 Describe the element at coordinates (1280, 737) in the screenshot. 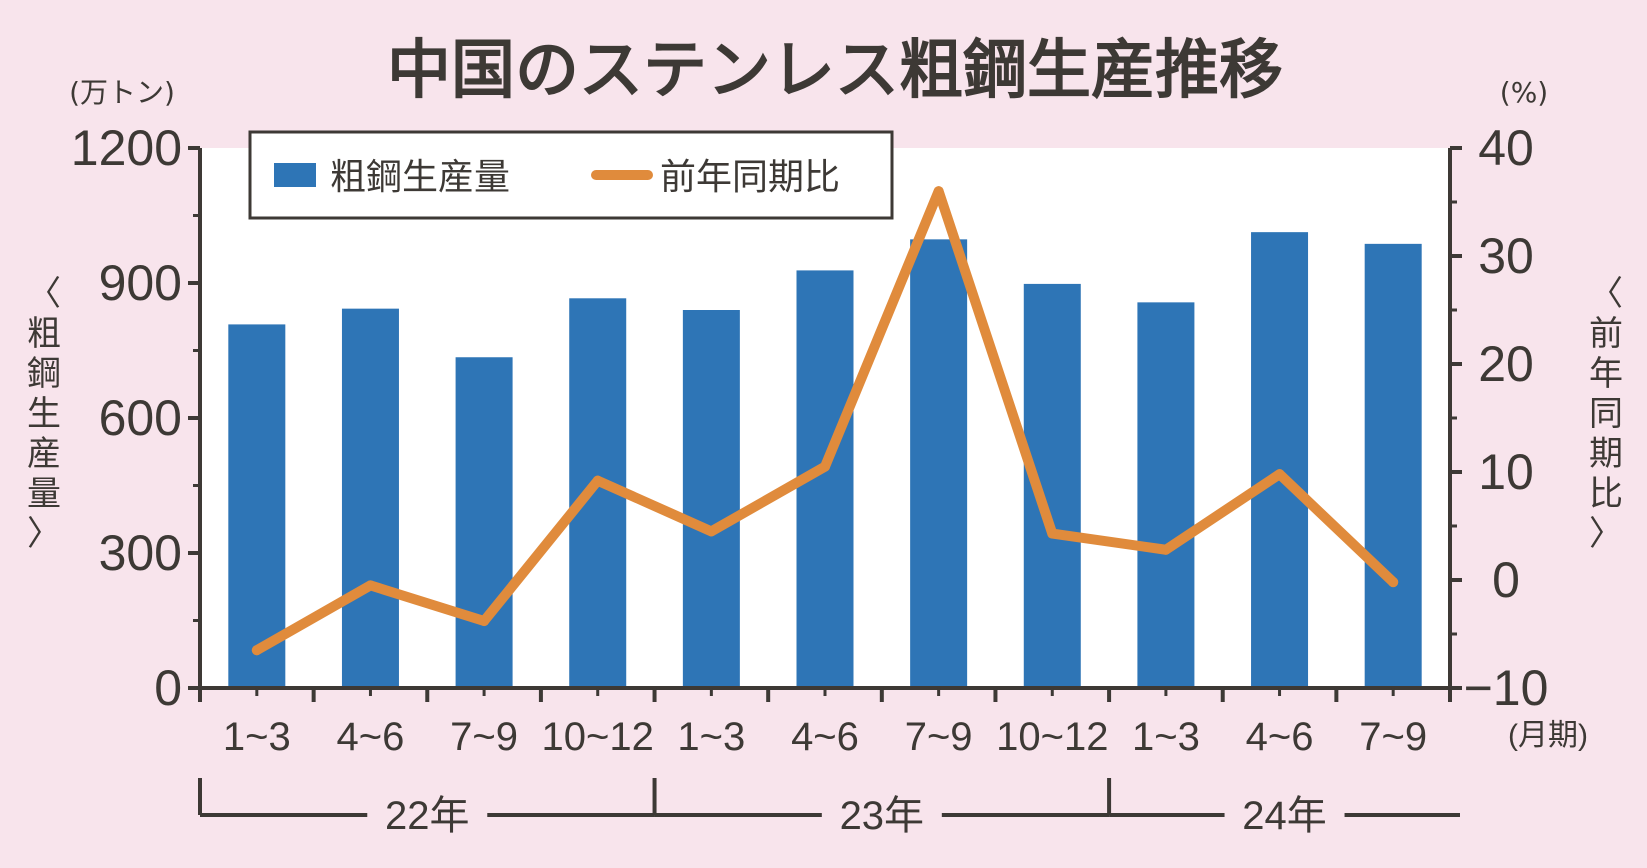

I see `category-label-9: 4~6` at that location.